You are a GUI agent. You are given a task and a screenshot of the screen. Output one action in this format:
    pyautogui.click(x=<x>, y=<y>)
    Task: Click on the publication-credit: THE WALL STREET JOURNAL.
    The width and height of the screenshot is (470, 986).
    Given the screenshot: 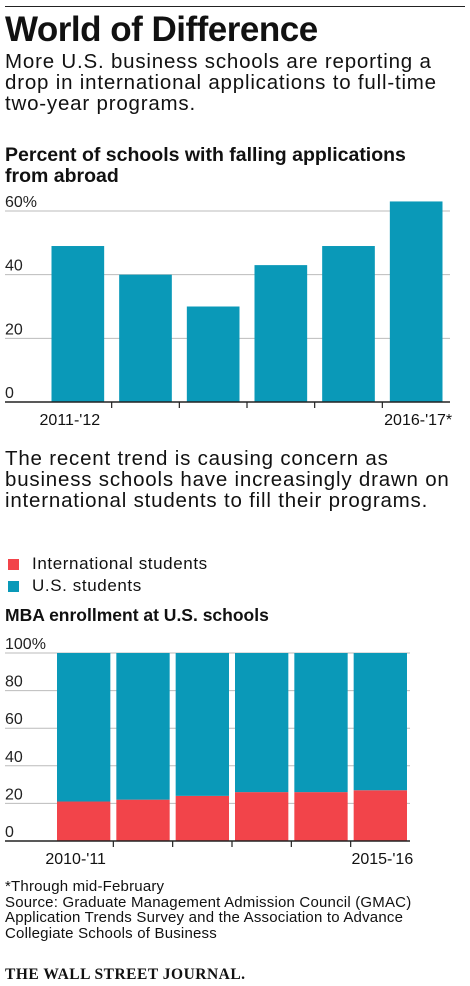 What is the action you would take?
    pyautogui.click(x=125, y=974)
    